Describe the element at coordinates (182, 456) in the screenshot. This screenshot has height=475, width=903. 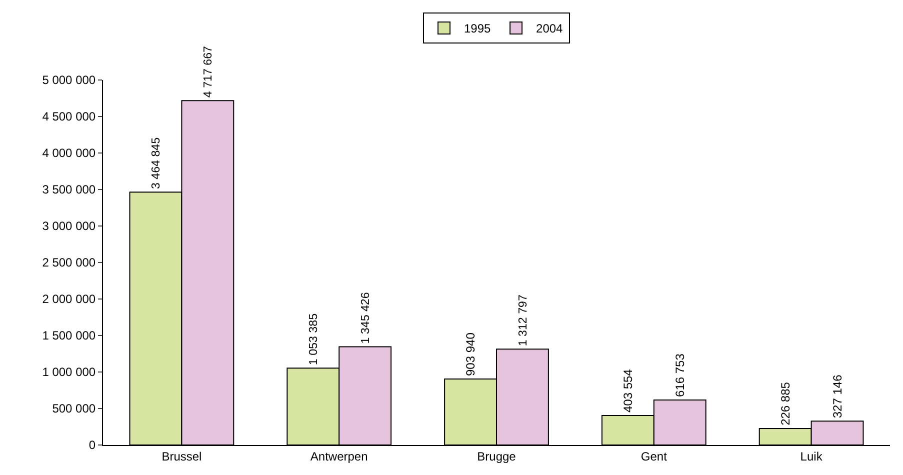
I see `x-tick-label: Brussel` at that location.